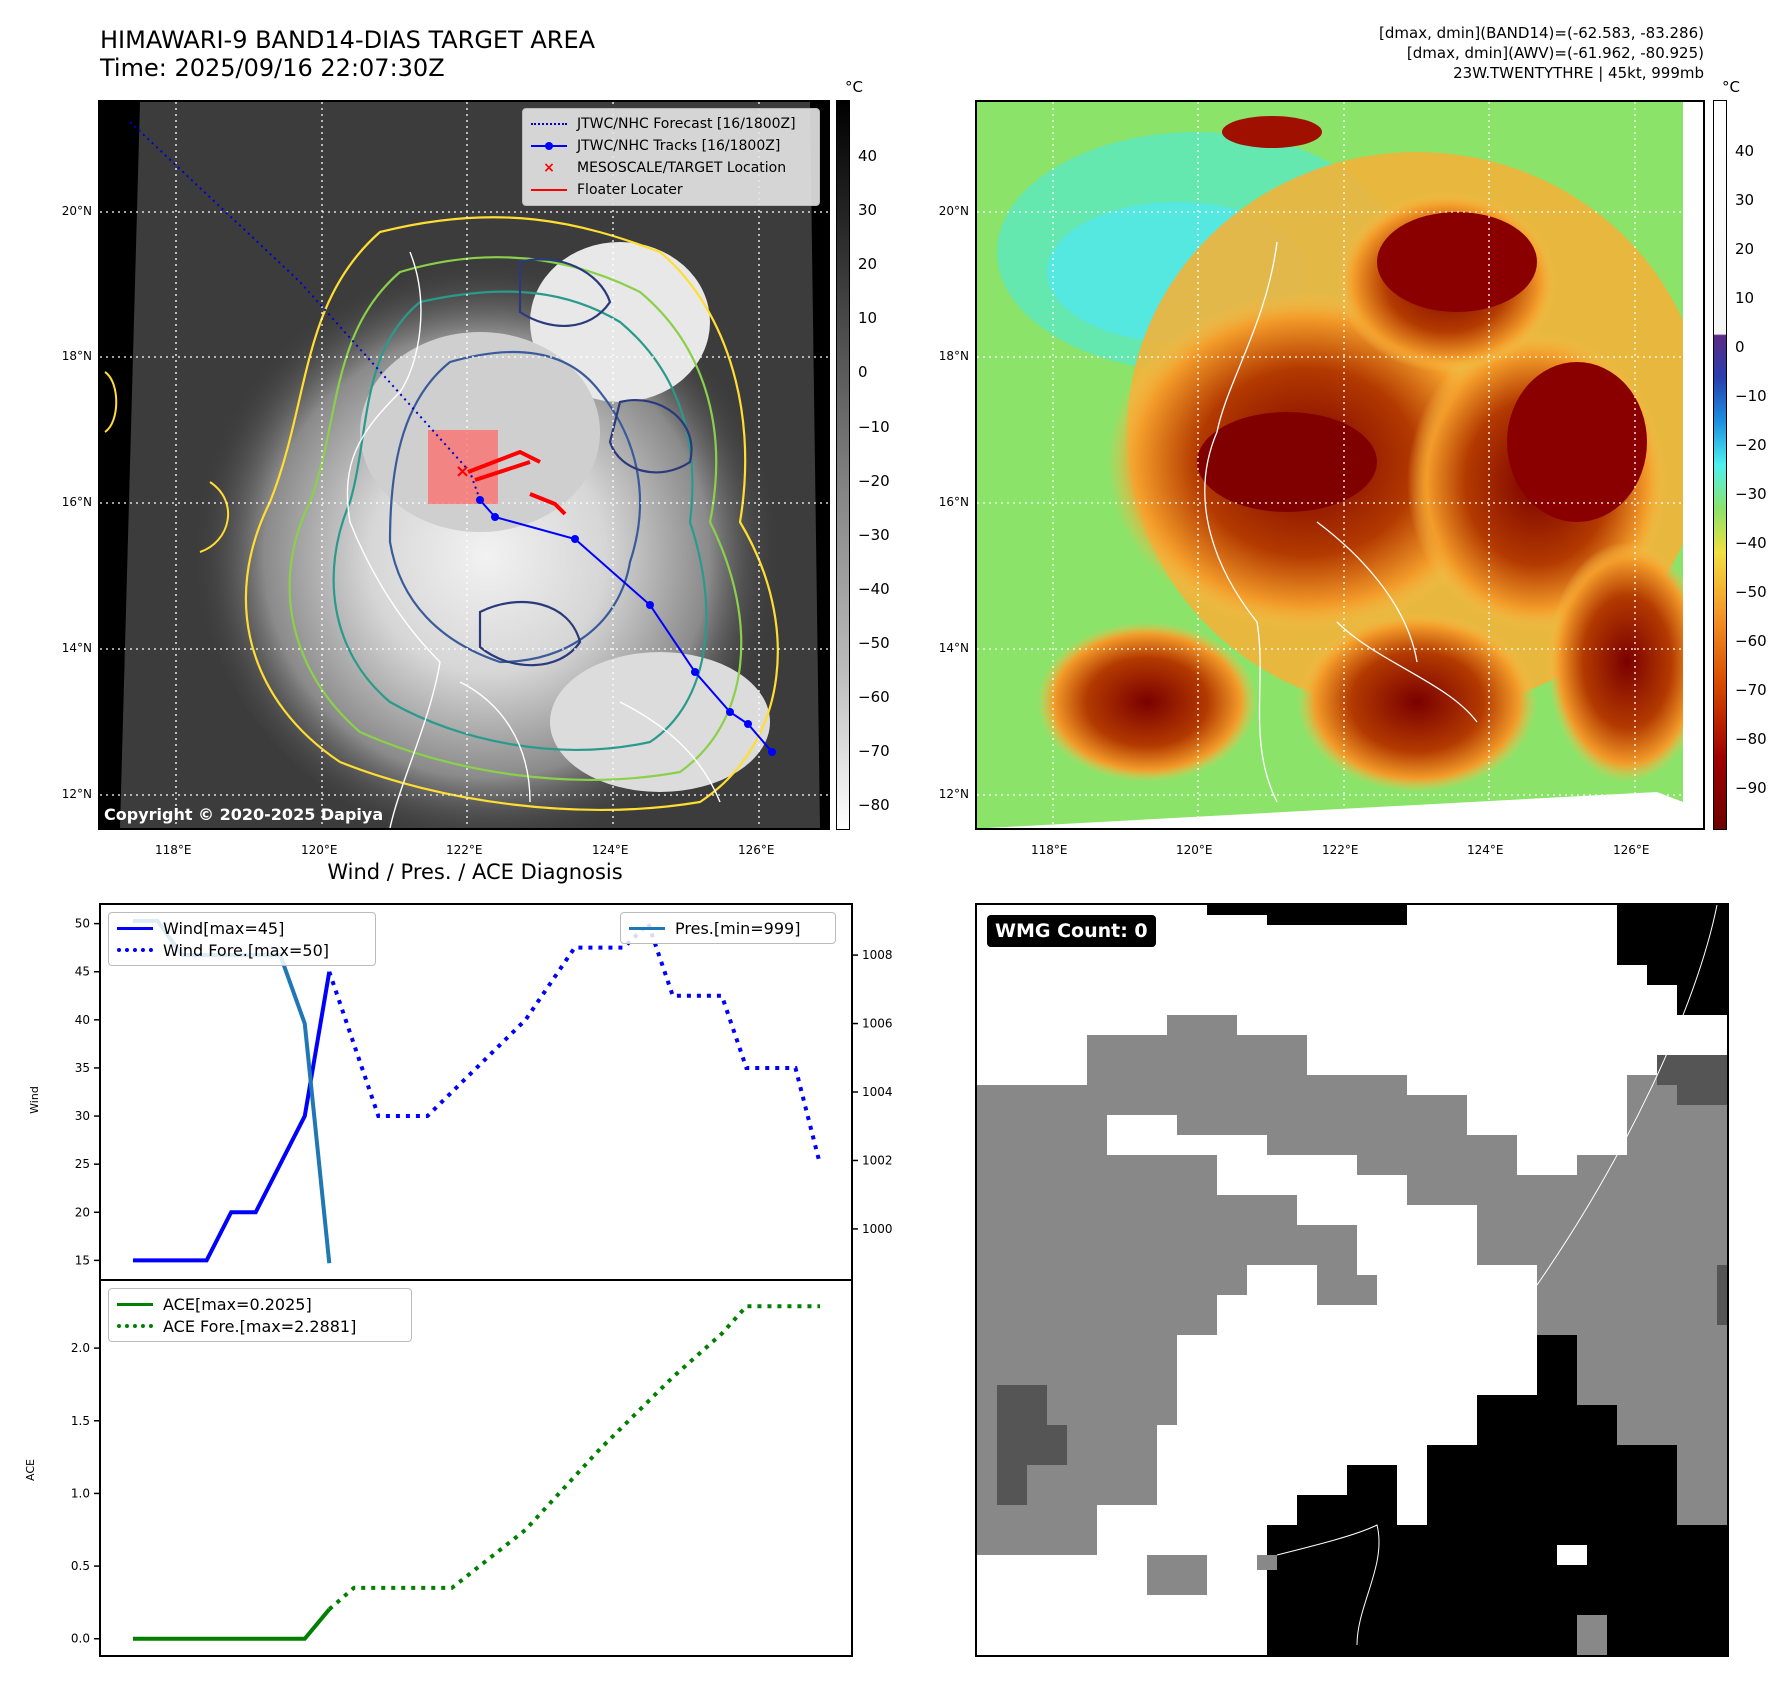 The height and width of the screenshot is (1690, 1792). I want to click on info-storm: 23W.TWENTYTHRE | 45kt, 999mb, so click(1578, 73).